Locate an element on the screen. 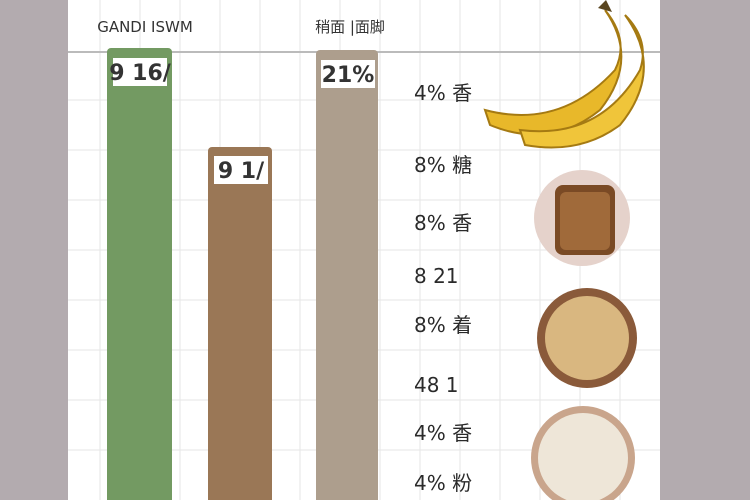  header-left: GANDI ISWM is located at coordinates (145, 27).